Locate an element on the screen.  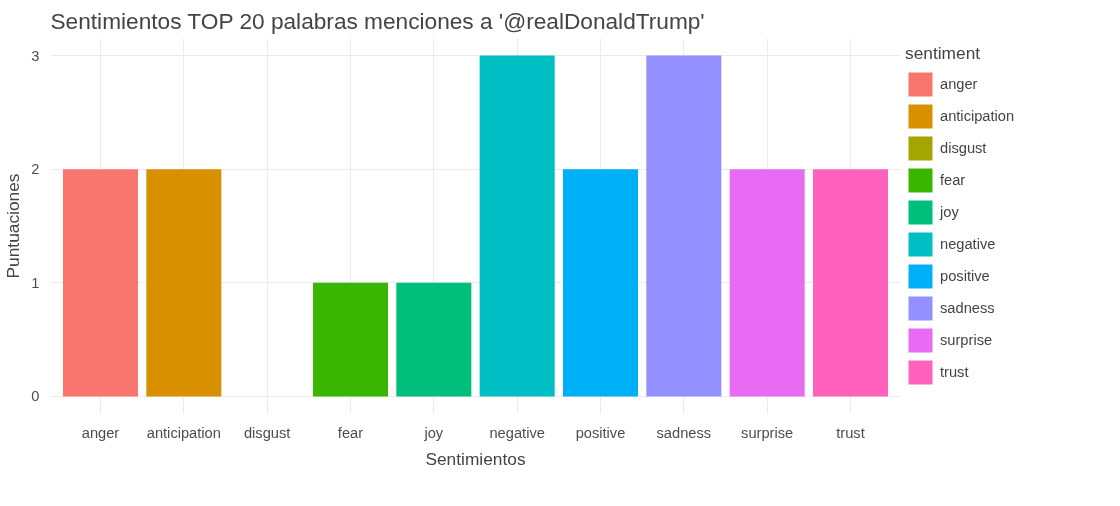
x-tick-label: trust is located at coordinates (850, 432).